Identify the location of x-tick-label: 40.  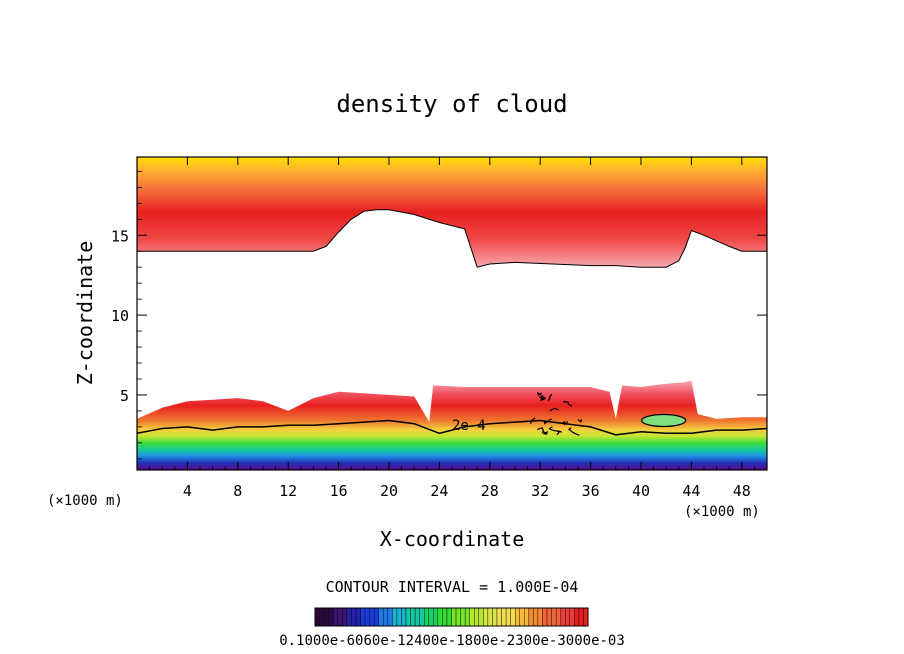
(641, 491).